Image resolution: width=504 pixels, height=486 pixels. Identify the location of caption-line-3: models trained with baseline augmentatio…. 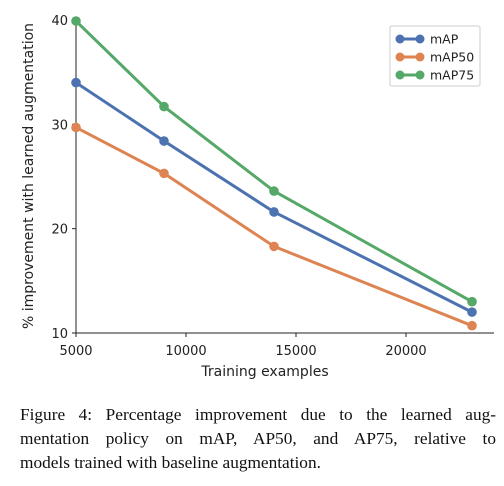
(170, 462).